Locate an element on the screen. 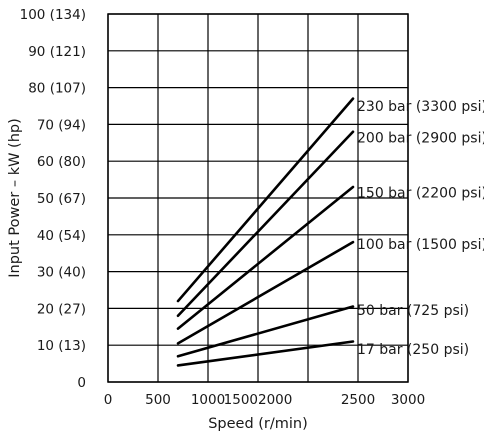 The image size is (484, 436). y-tick-label: 30 (40) is located at coordinates (61, 273).